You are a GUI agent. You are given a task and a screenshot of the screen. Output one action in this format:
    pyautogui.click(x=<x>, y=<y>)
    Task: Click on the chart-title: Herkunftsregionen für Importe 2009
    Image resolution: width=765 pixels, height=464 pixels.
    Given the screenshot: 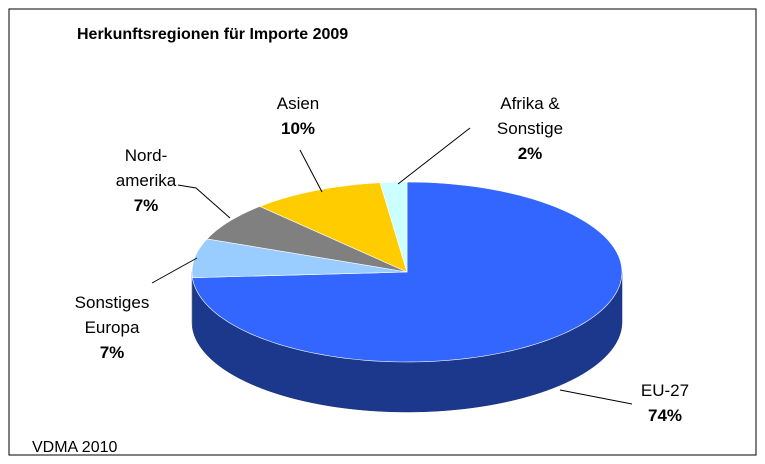 What is the action you would take?
    pyautogui.click(x=212, y=34)
    